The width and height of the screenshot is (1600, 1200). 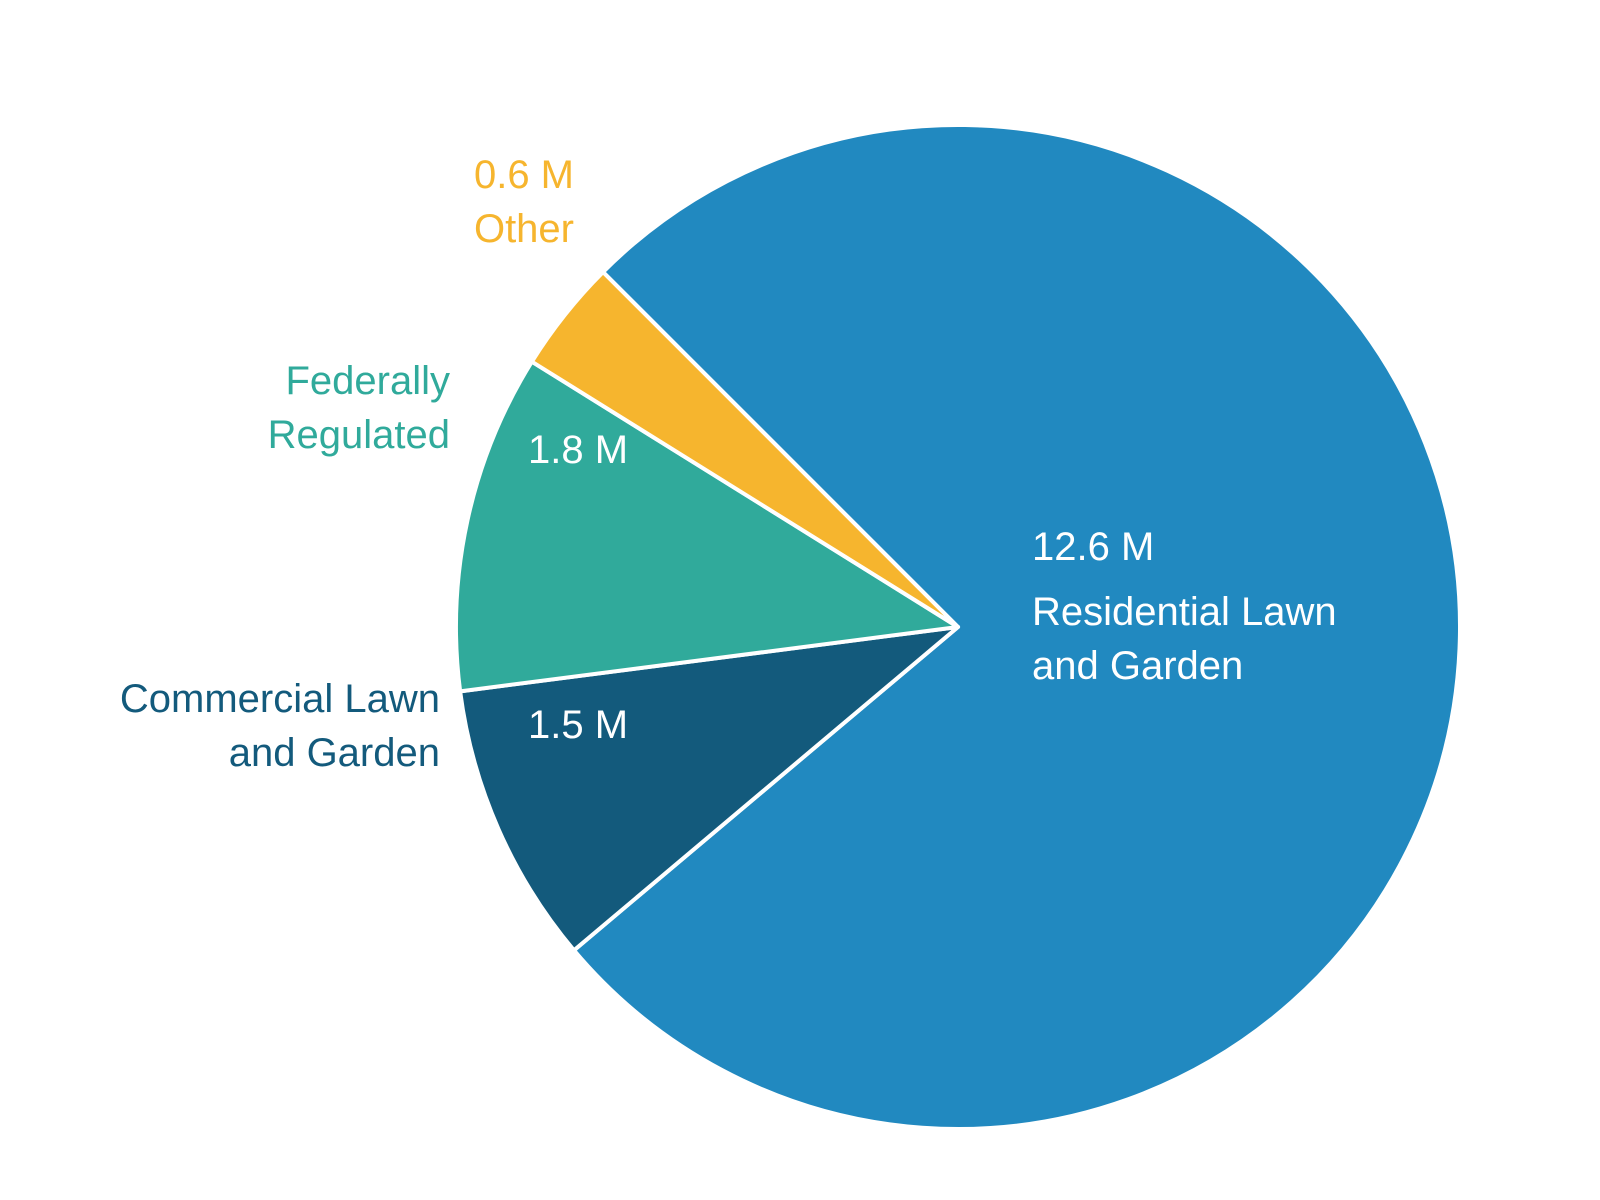 What do you see at coordinates (1093, 547) in the screenshot?
I see `value-label-residential-lawn-and-garden: 12.6 M` at bounding box center [1093, 547].